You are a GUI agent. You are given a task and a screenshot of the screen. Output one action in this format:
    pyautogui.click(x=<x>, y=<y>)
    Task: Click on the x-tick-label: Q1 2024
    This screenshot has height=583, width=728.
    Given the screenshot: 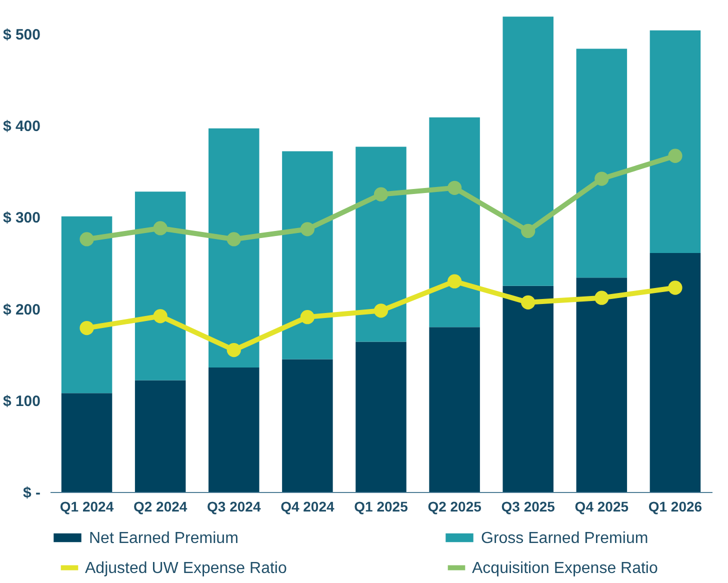 What is the action you would take?
    pyautogui.click(x=87, y=506)
    